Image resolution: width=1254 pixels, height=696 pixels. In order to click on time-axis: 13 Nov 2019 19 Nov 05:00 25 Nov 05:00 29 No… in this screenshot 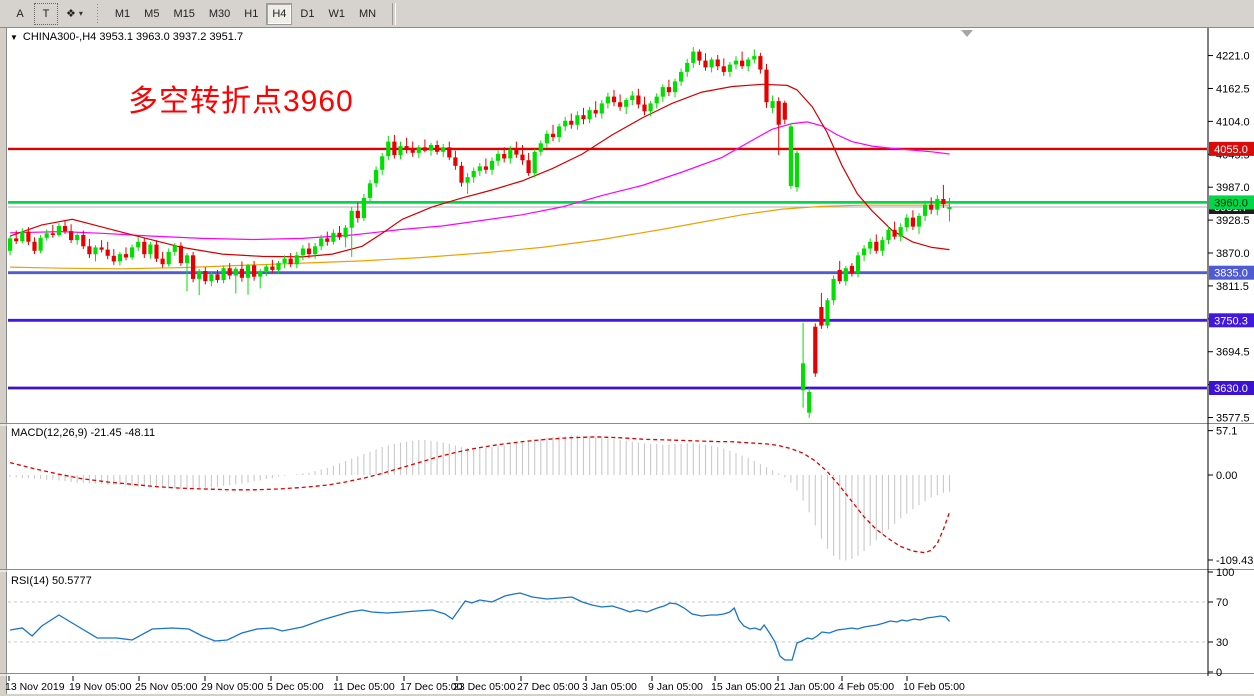, I will do `click(485, 684)`.